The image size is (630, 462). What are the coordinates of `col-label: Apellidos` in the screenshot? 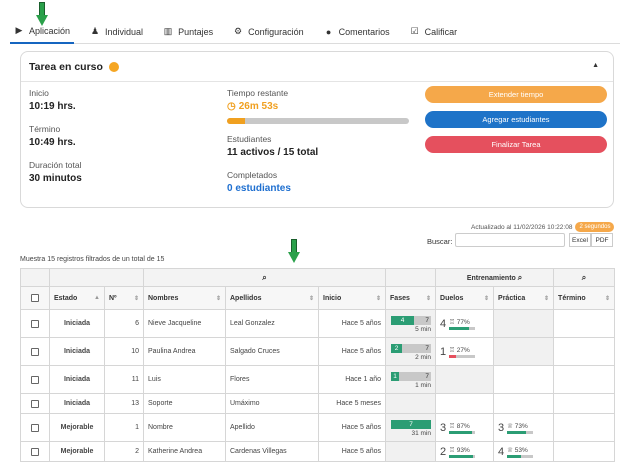 It's located at (246, 298).